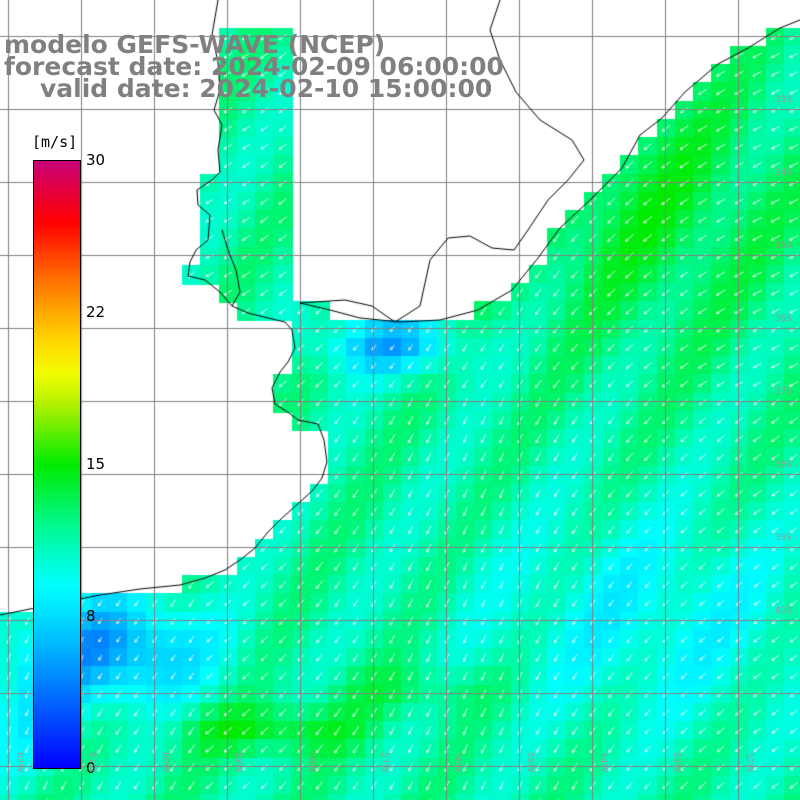 The image size is (800, 800). I want to click on lat-label: 37S, so click(783, 392).